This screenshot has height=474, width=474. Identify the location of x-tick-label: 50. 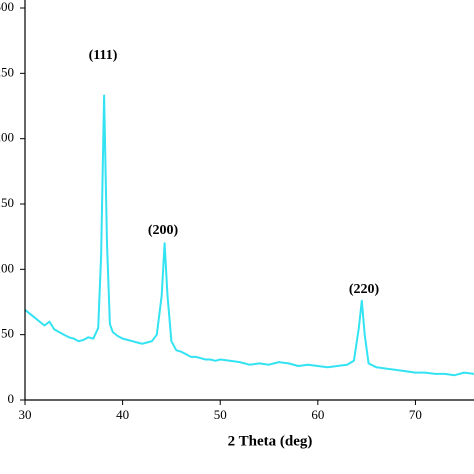
(220, 414).